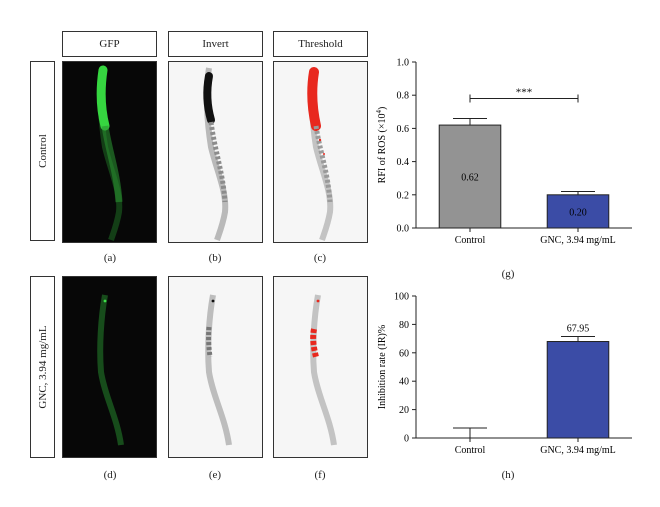  I want to click on row-label-gnc: GNC, 3.94 mg/mL, so click(42, 367).